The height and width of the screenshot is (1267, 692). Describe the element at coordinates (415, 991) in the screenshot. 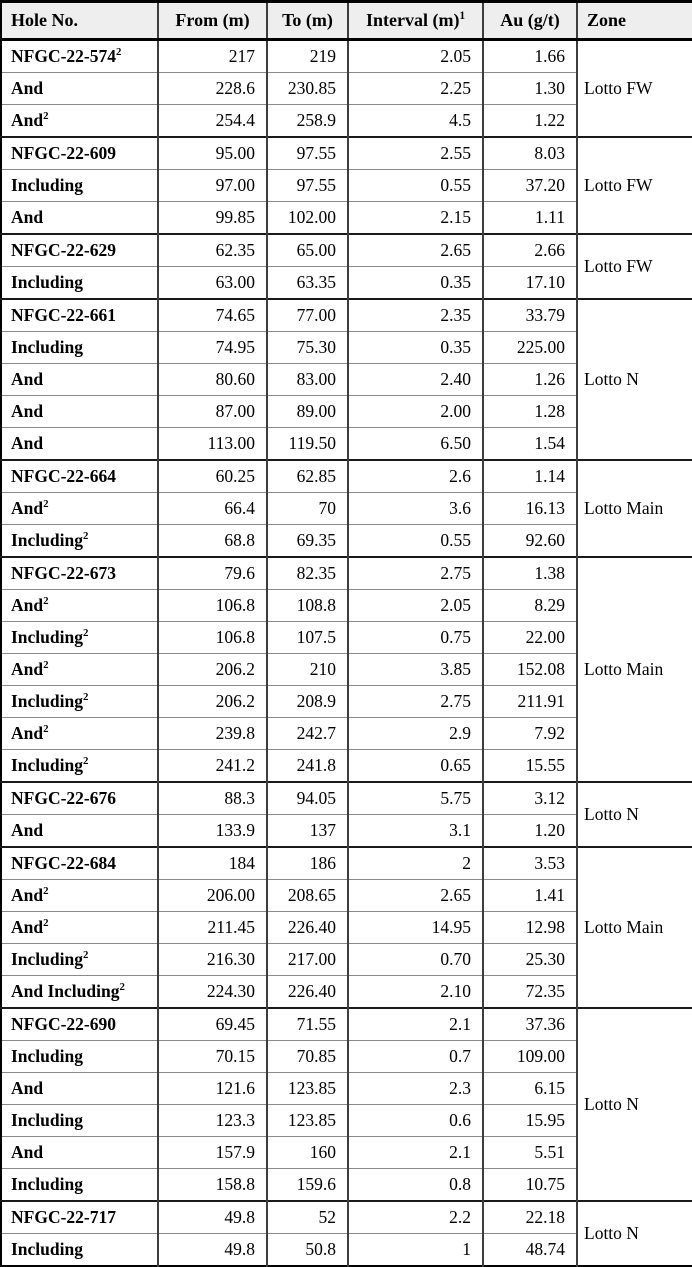

I see `interval-cell: 2.10` at that location.